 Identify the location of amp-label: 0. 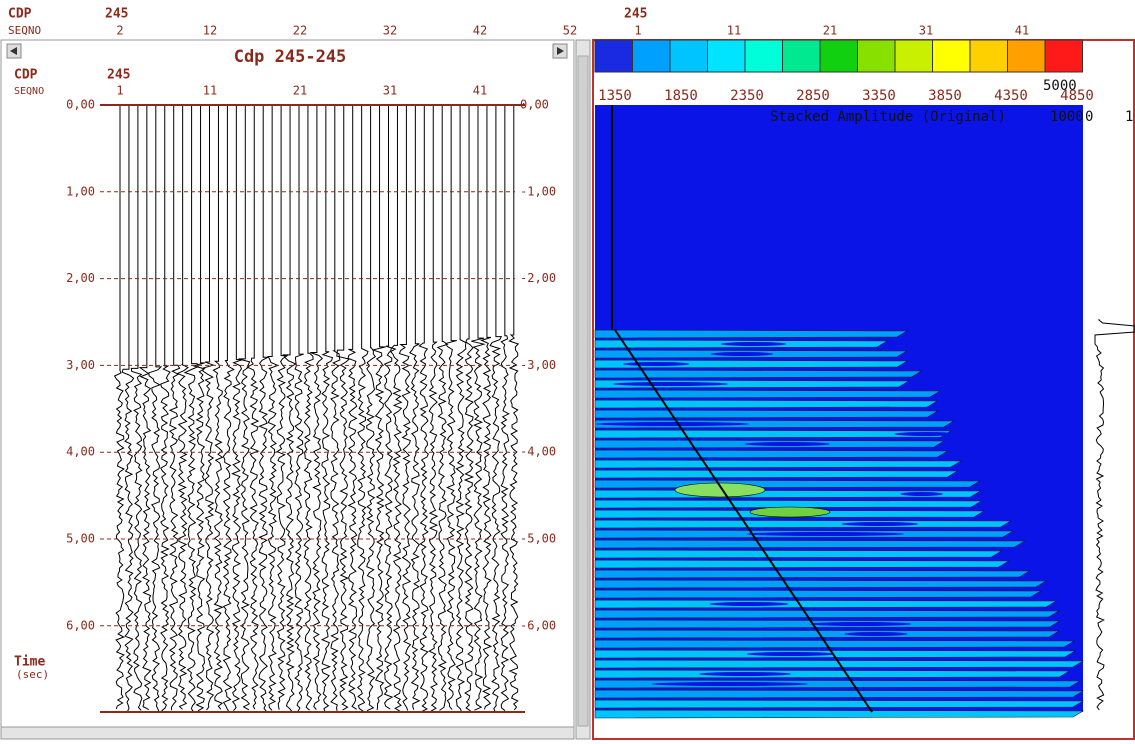
(1089, 117).